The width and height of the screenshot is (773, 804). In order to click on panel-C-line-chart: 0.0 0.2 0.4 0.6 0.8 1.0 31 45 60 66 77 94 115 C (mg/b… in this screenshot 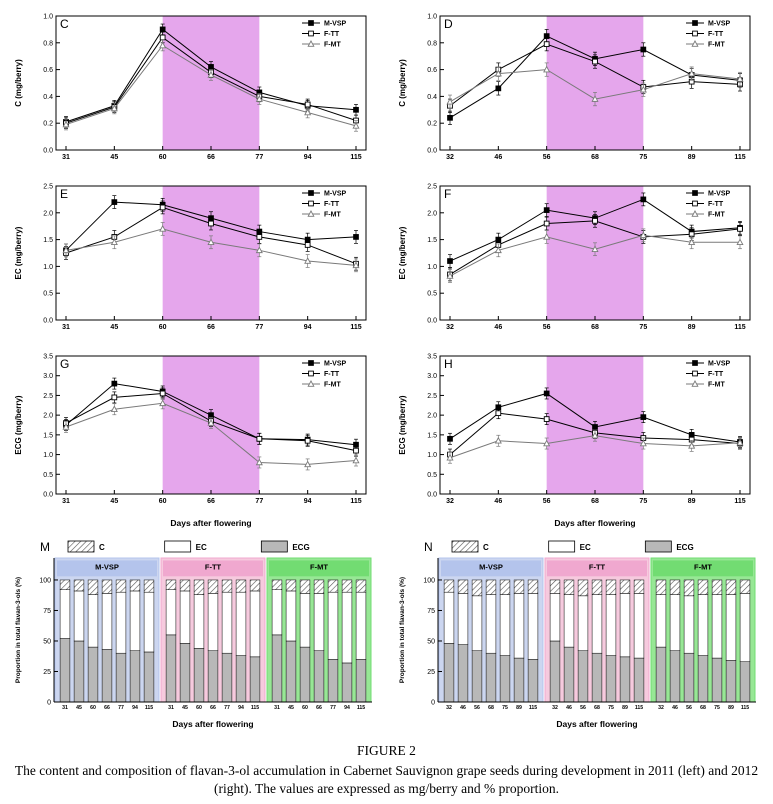, I will do `click(195, 89)`.